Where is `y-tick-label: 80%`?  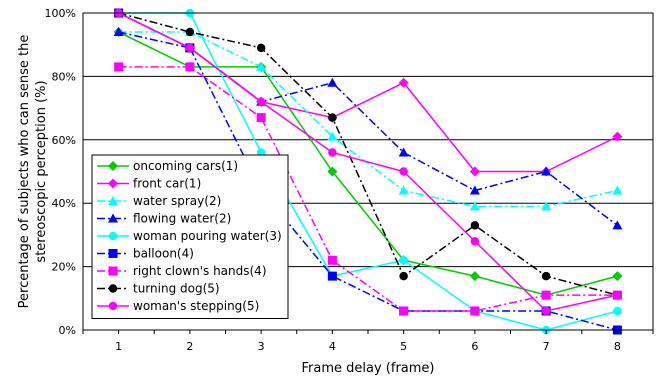 y-tick-label: 80% is located at coordinates (64, 76).